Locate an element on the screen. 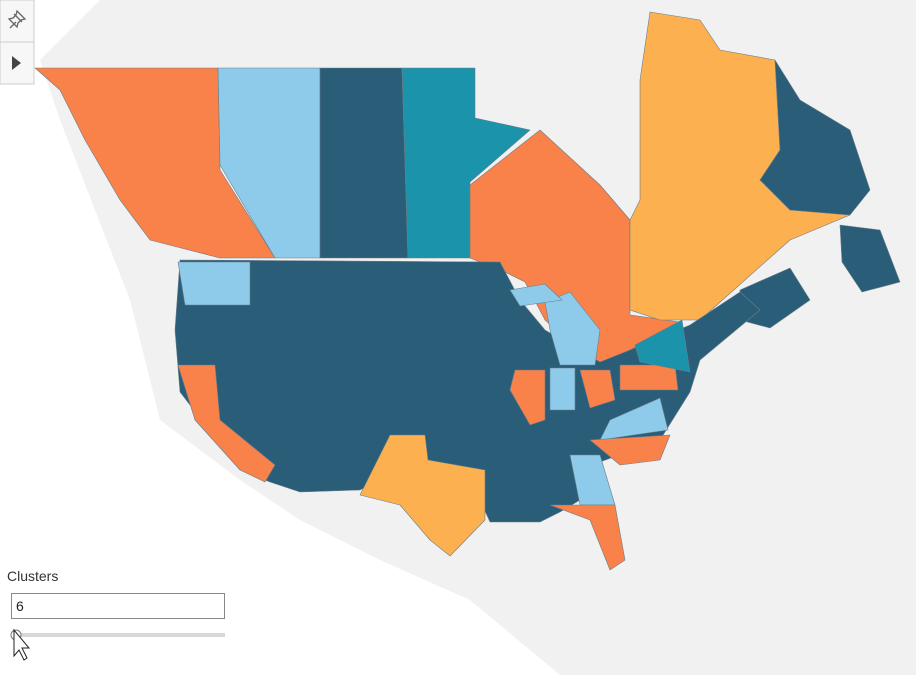 This screenshot has width=916, height=675. clusters-label: Clusters is located at coordinates (33, 576).